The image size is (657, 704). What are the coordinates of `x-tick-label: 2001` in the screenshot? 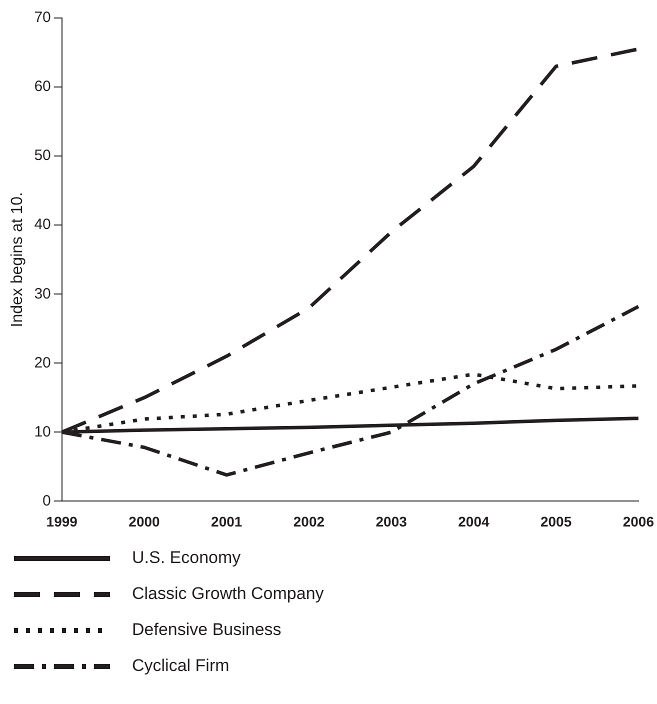 It's located at (226, 521).